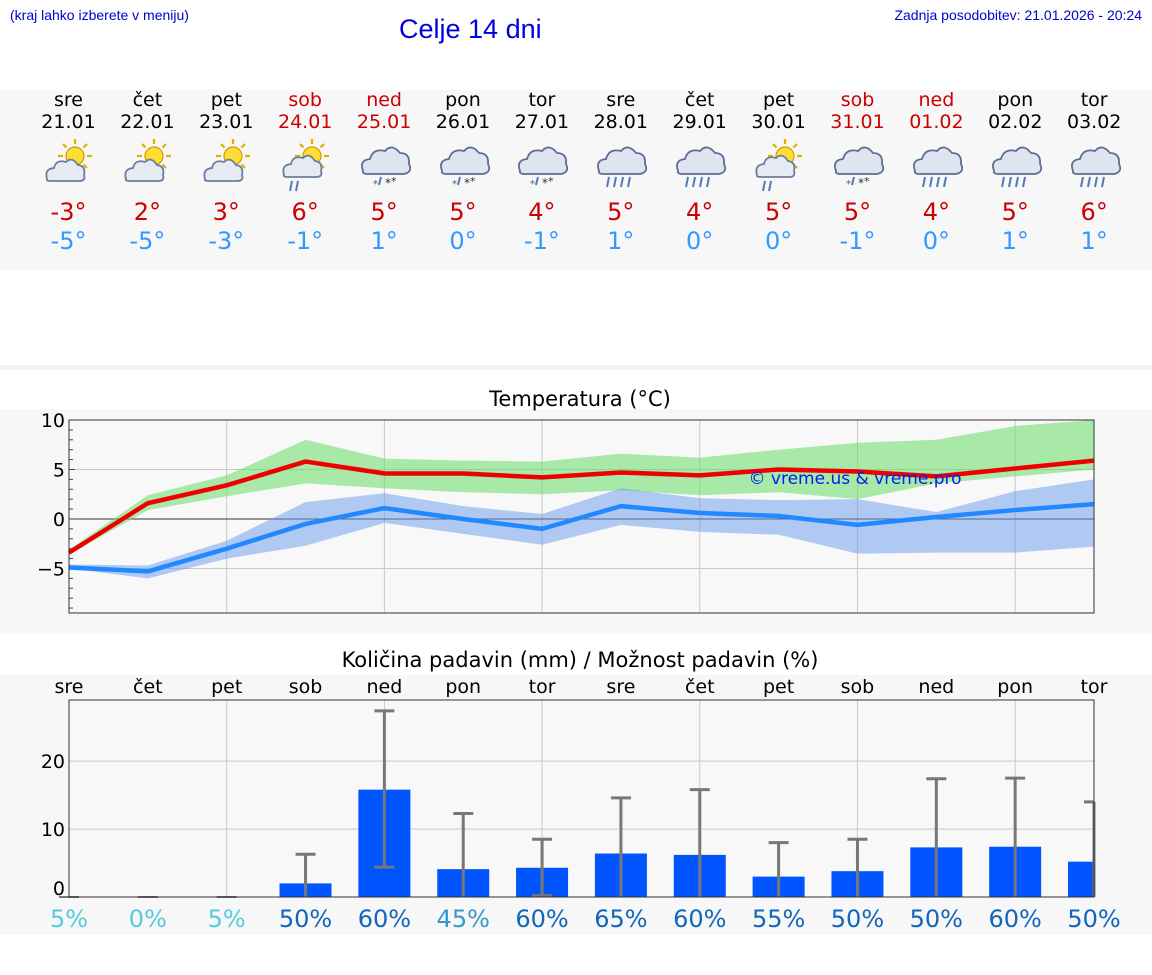  Describe the element at coordinates (226, 212) in the screenshot. I see `max-temperature: 3°` at that location.